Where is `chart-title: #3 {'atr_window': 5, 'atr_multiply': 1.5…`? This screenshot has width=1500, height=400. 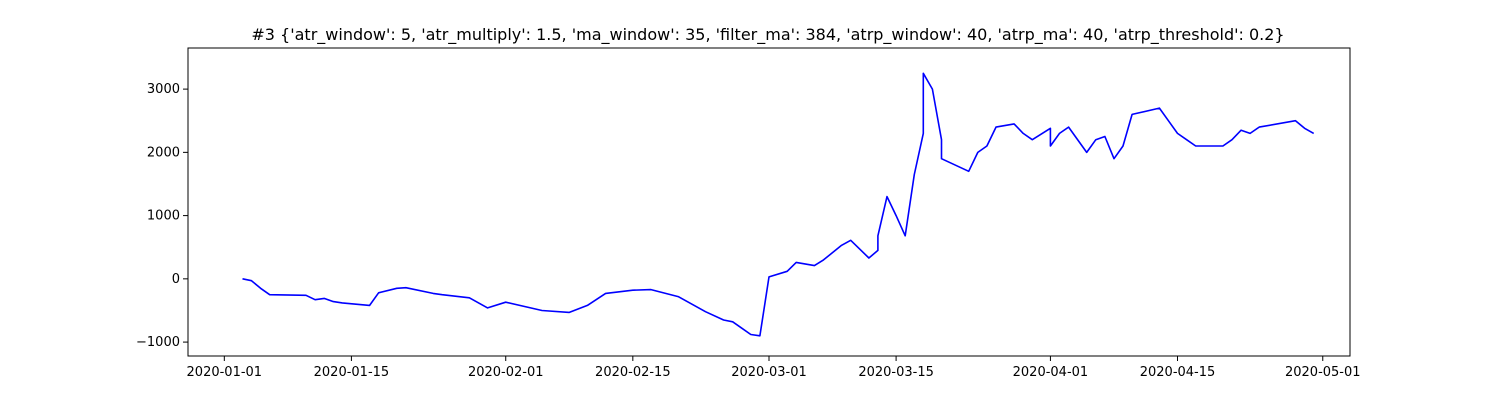
chart-title: #3 {'atr_window': 5, 'atr_multiply': 1.5… is located at coordinates (767, 35).